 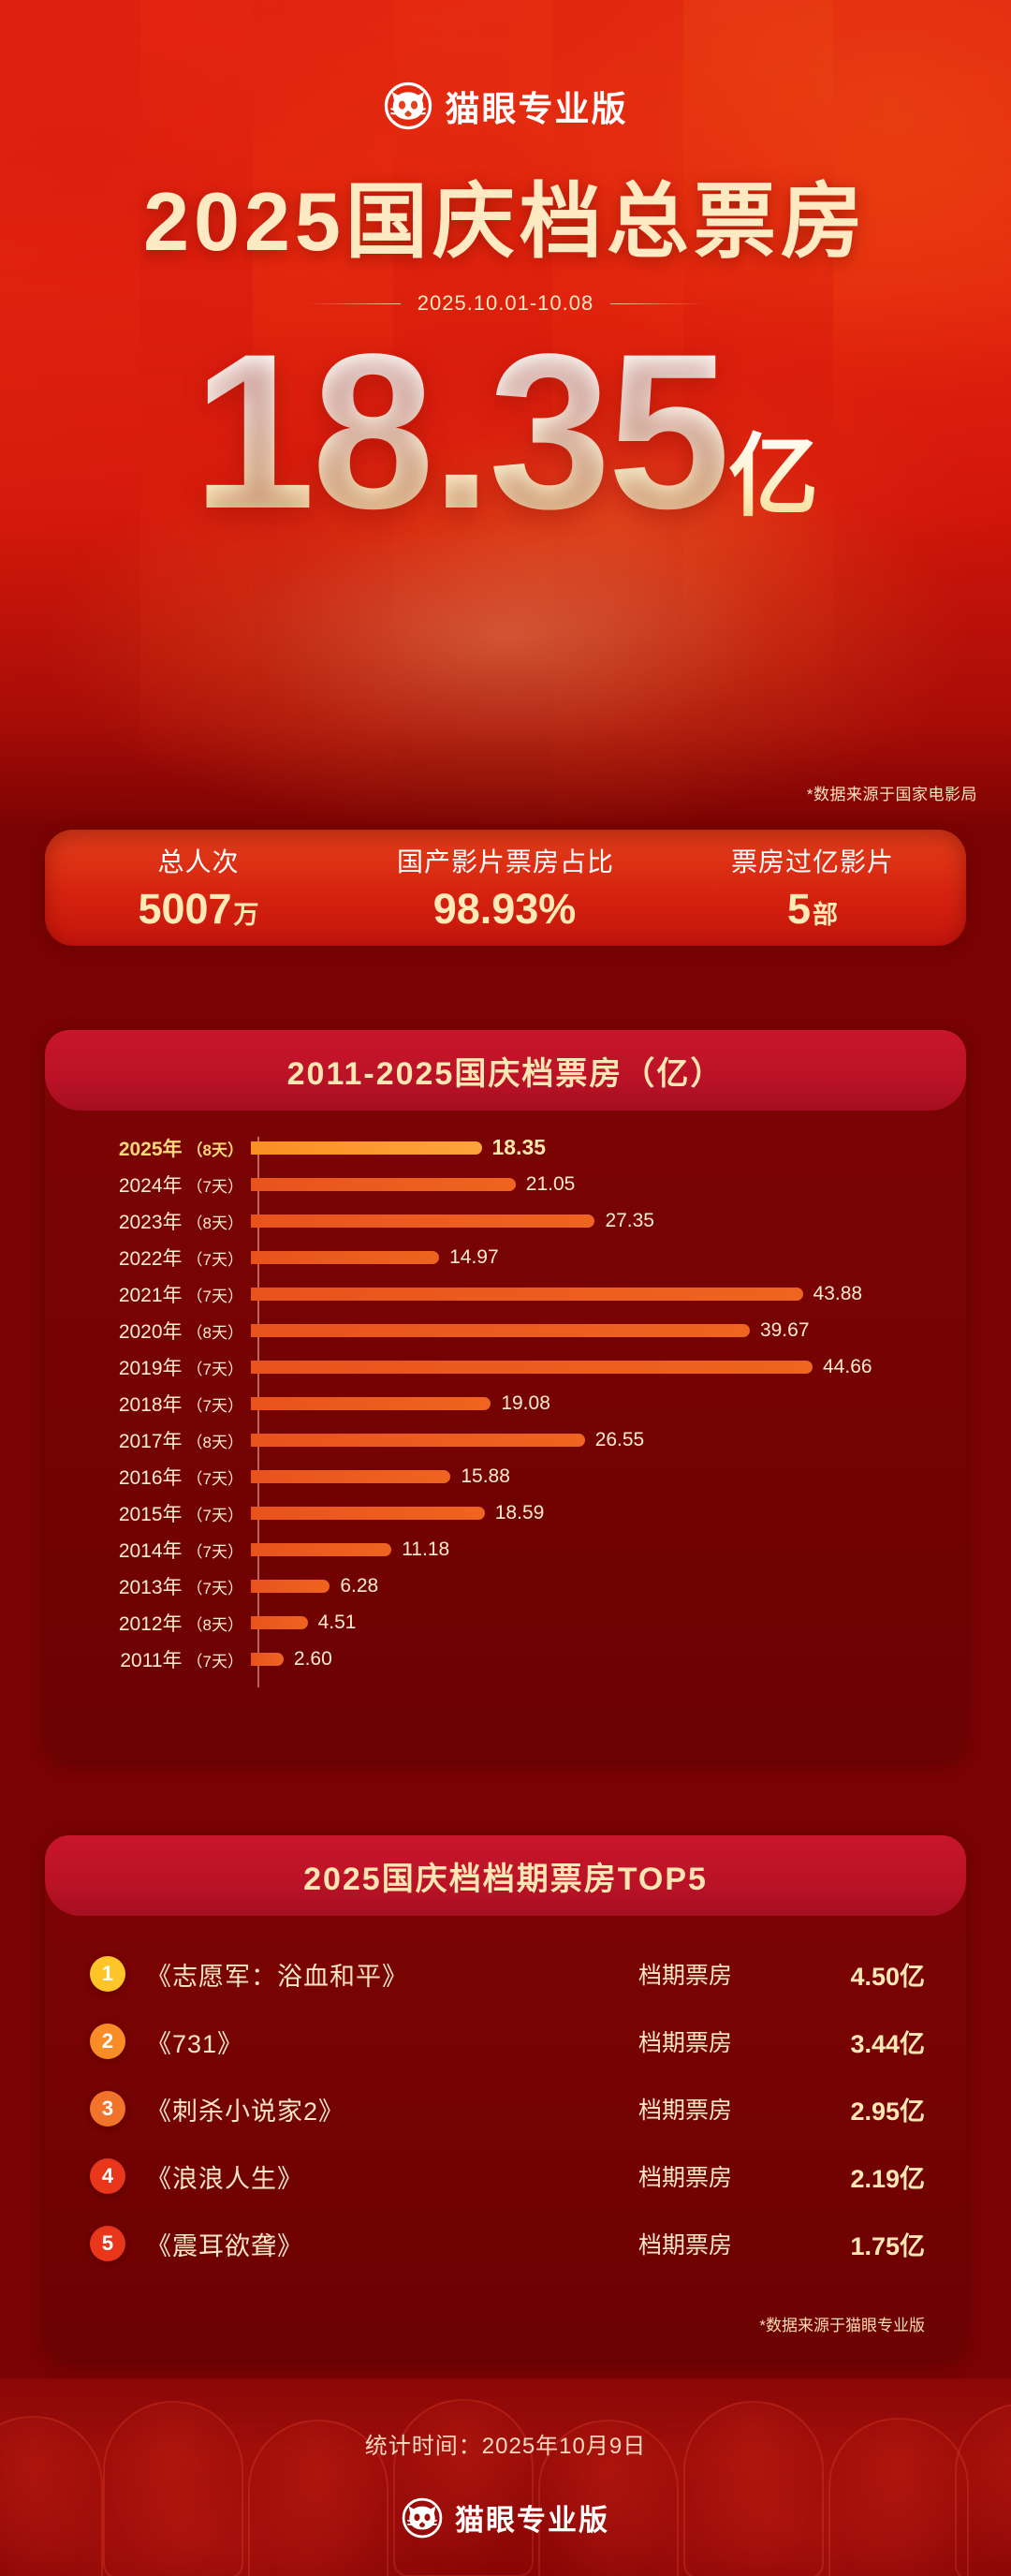 I want to click on bar-track: 43.88, so click(x=608, y=1293).